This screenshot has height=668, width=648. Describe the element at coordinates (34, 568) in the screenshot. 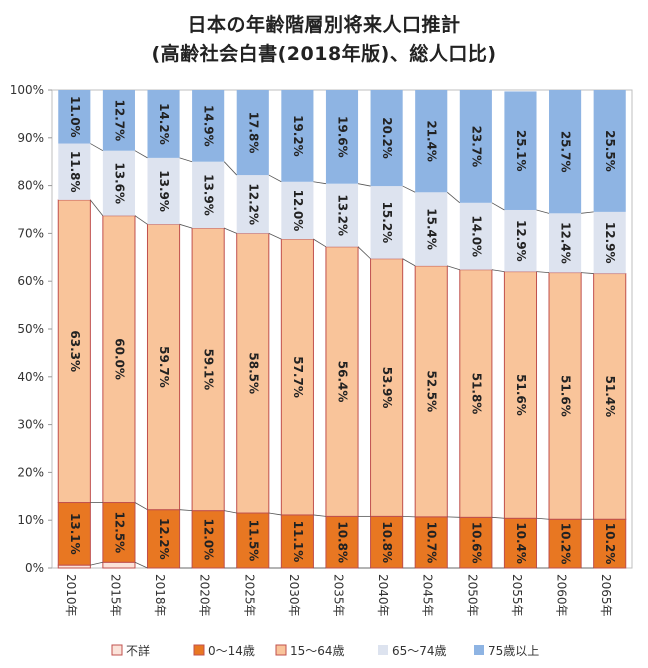

I see `y-tick-label: 0%` at that location.